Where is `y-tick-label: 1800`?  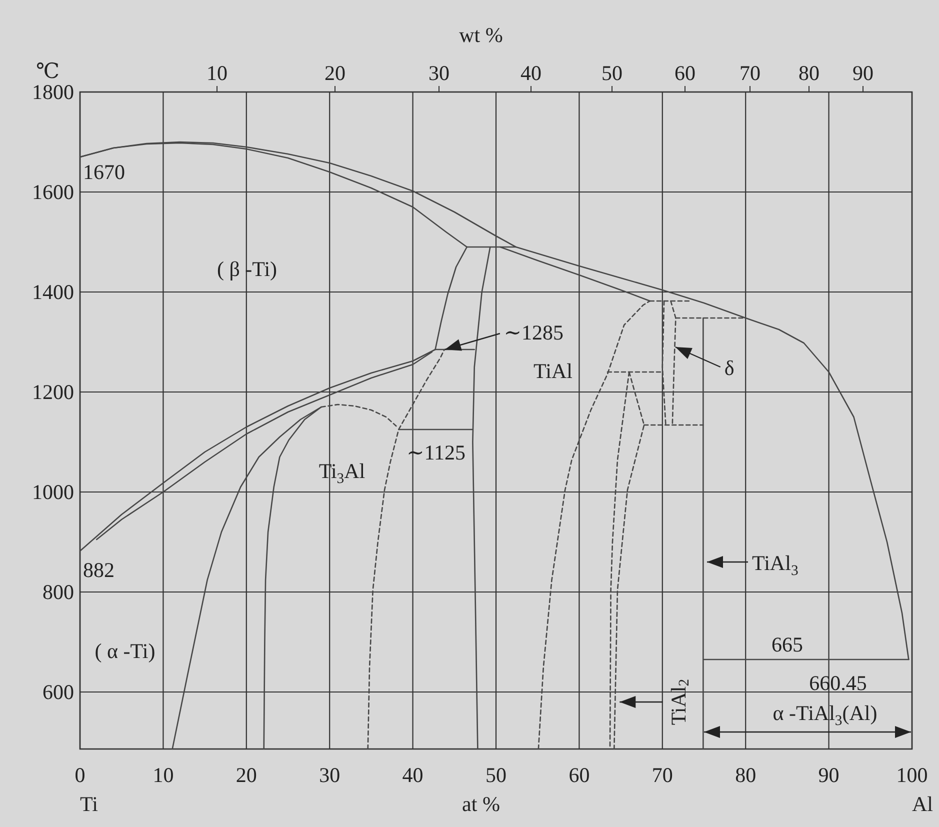
y-tick-label: 1800 is located at coordinates (53, 92).